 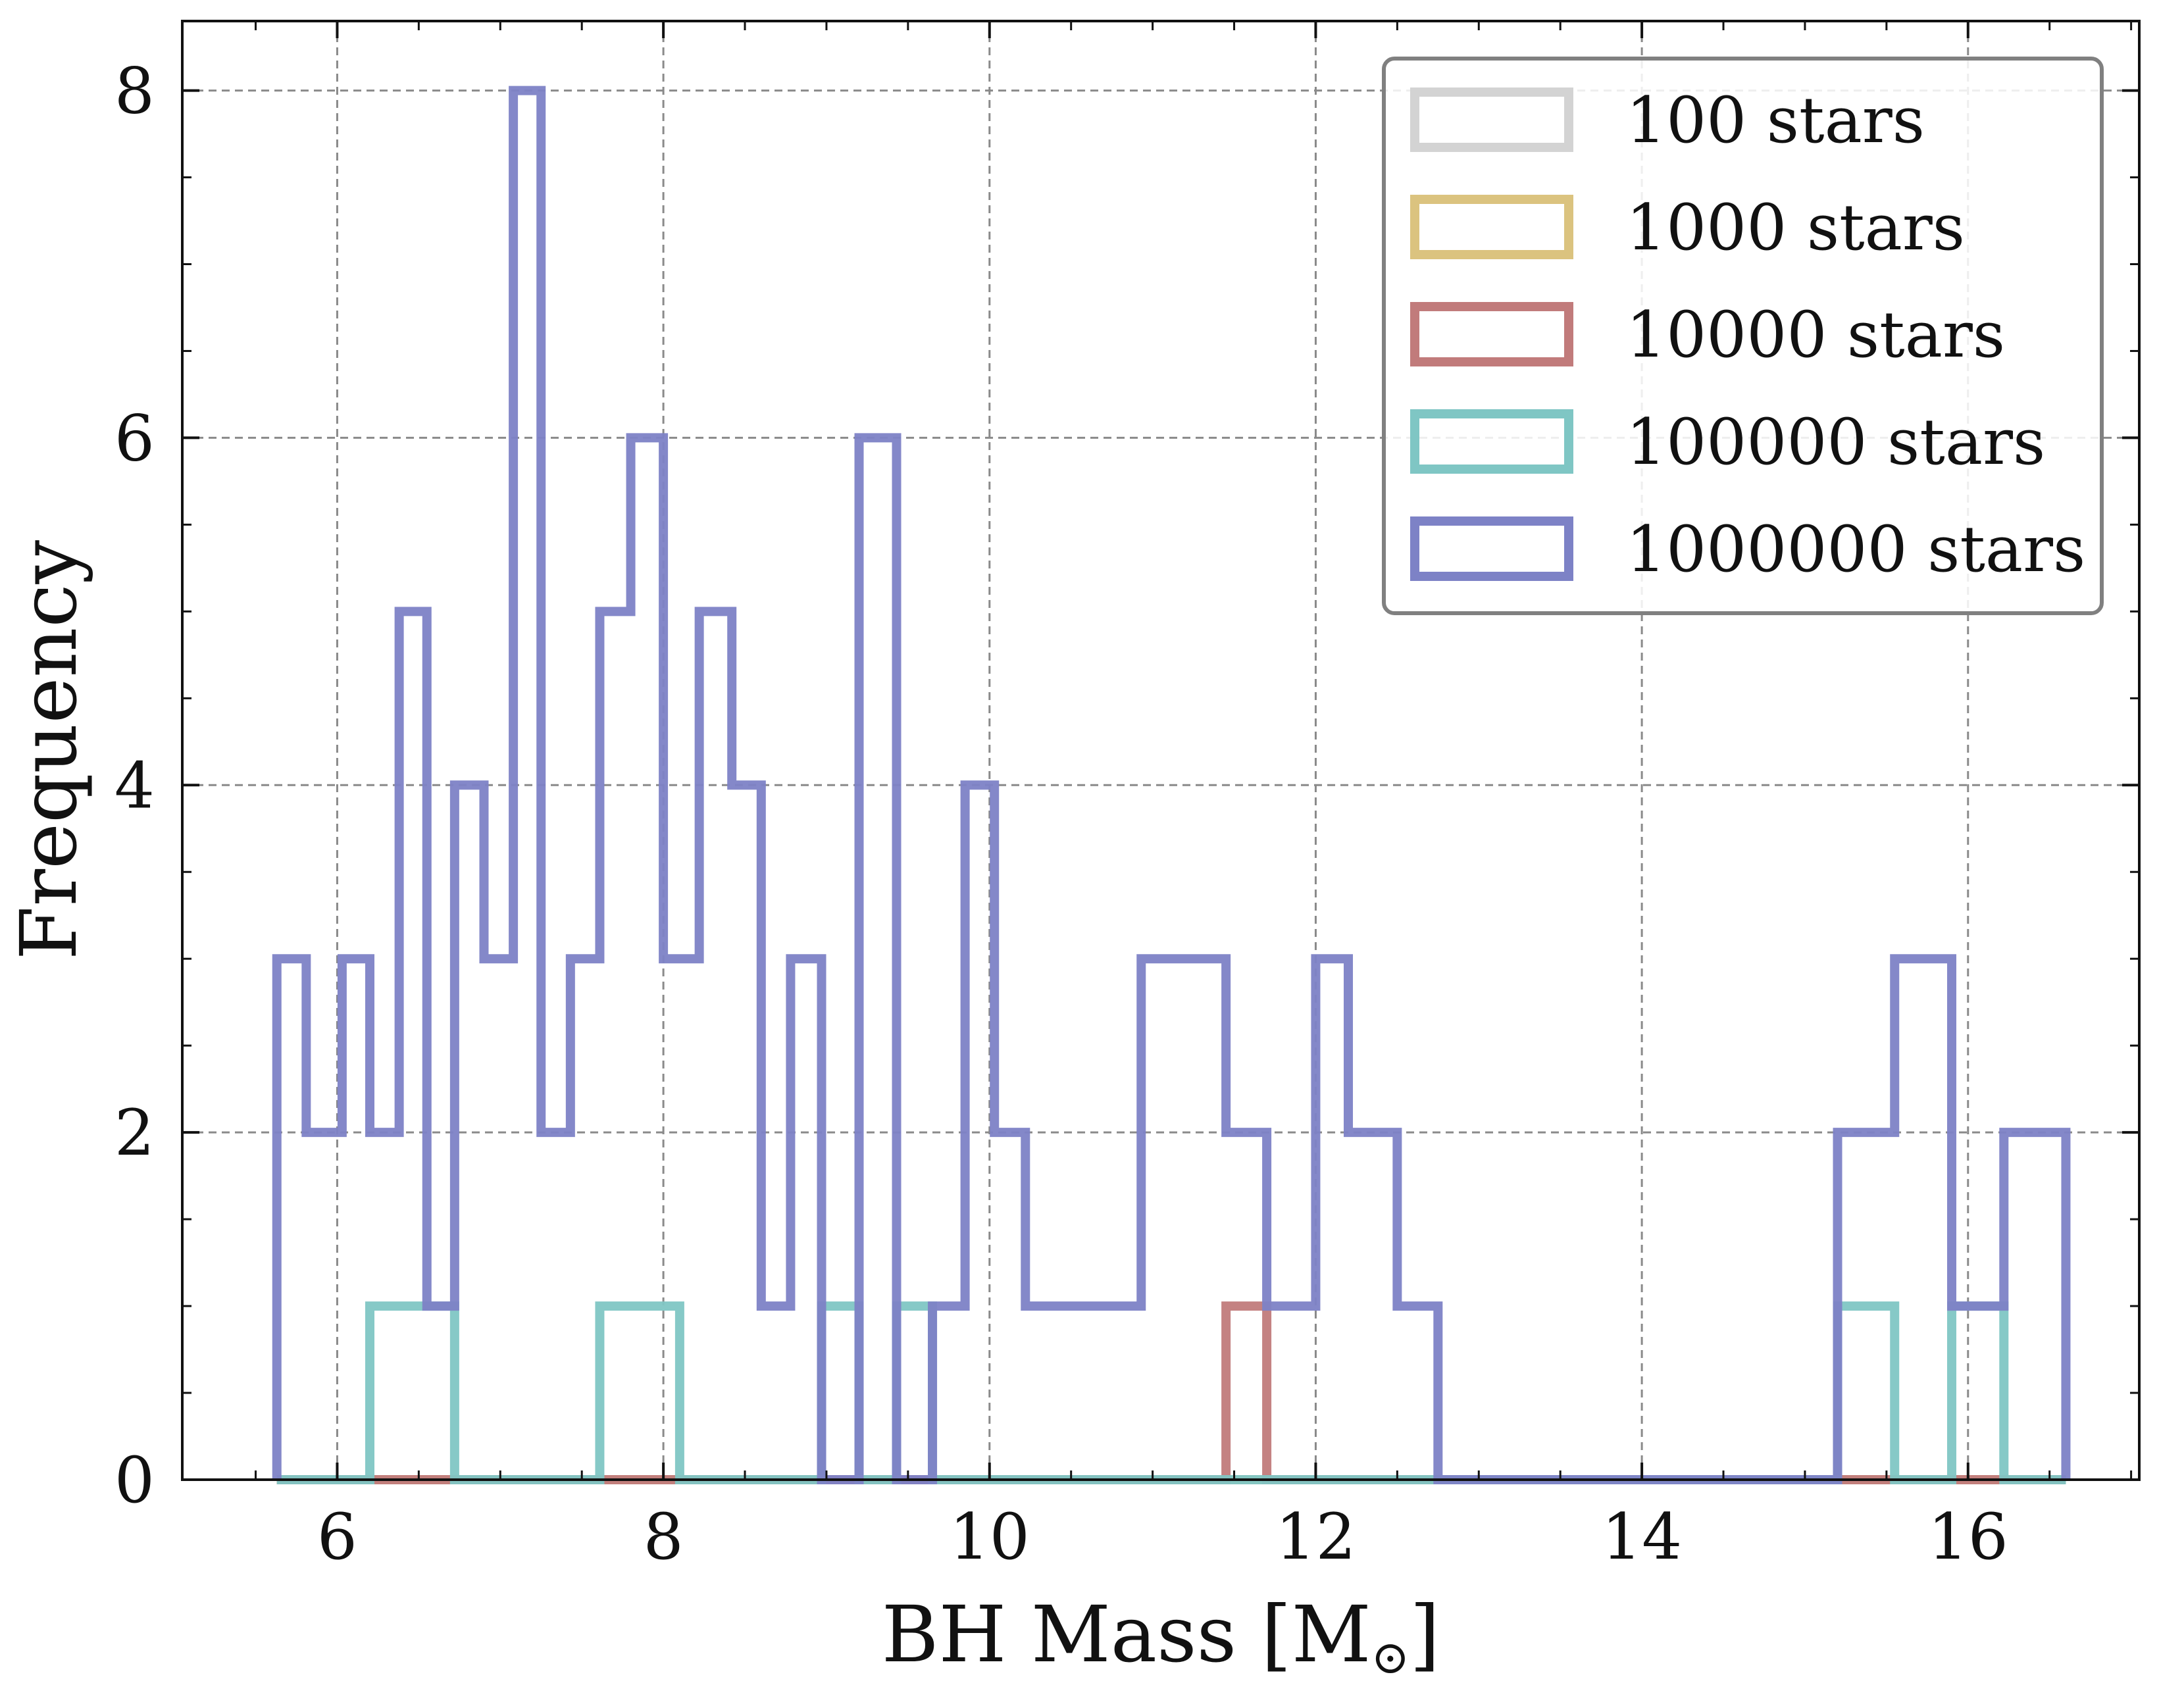 What do you see at coordinates (1390, 1657) in the screenshot?
I see `x-axis-title-sub: ⊙` at bounding box center [1390, 1657].